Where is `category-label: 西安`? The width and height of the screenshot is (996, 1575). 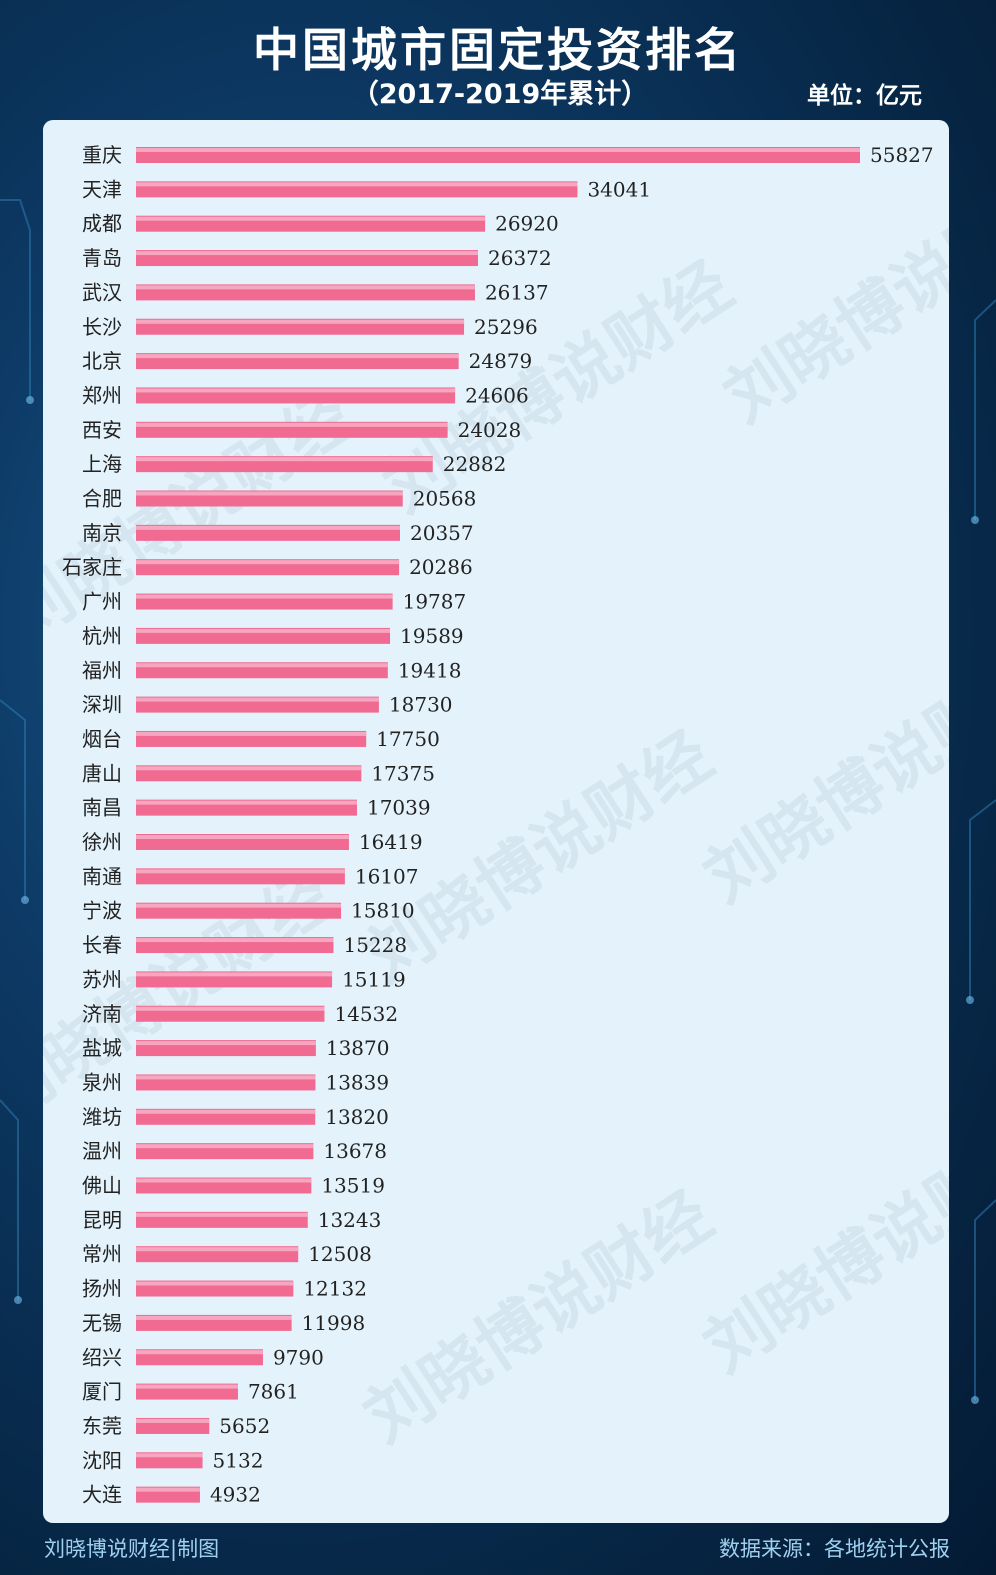
category-label: 西安 is located at coordinates (102, 430).